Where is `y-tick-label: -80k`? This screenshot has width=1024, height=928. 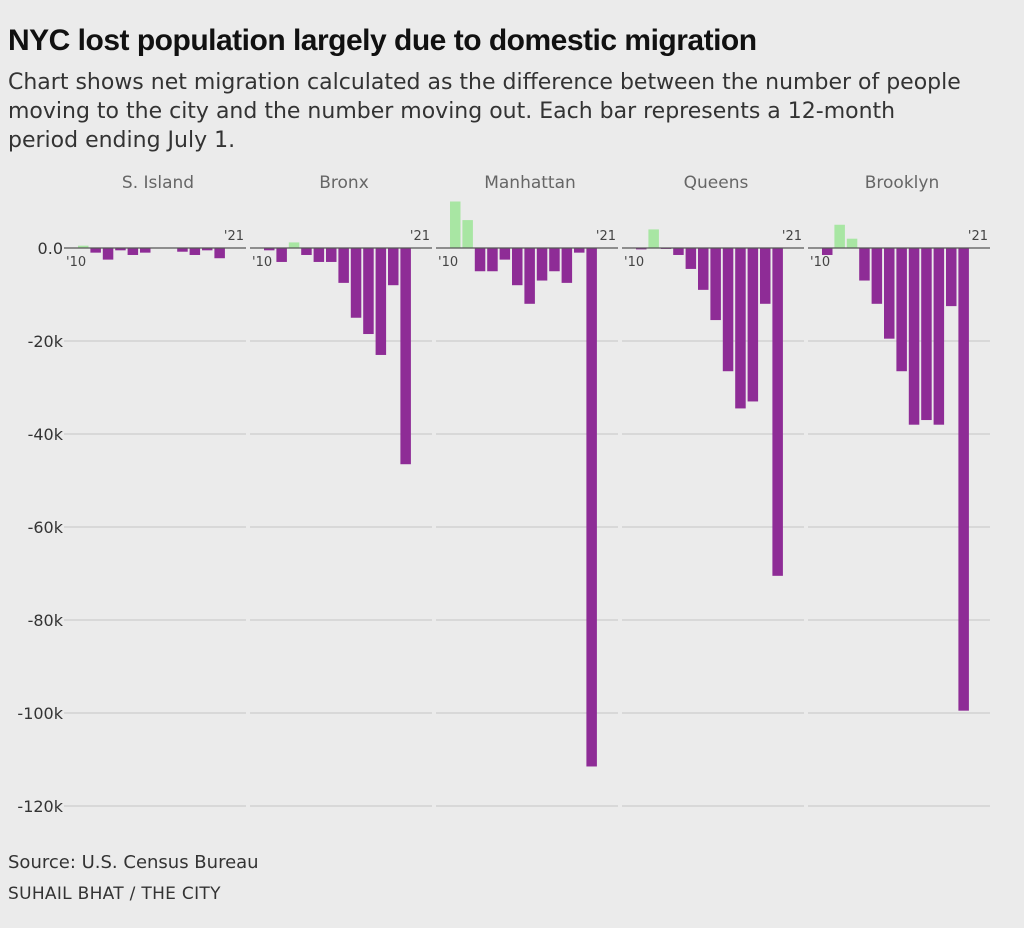
y-tick-label: -80k is located at coordinates (46, 620).